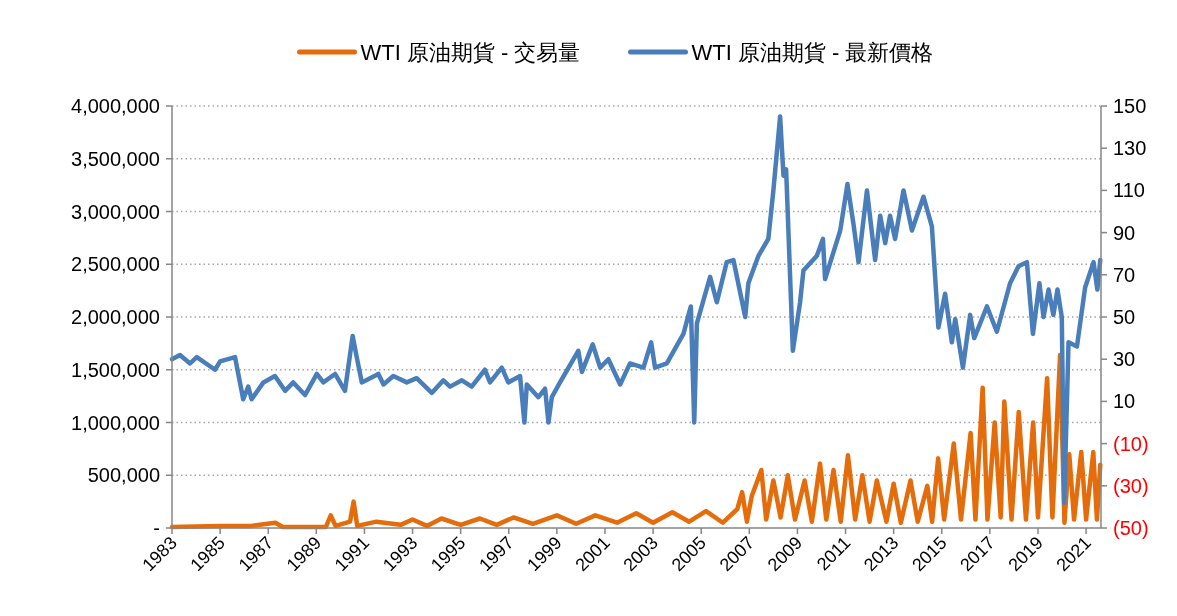  Describe the element at coordinates (1131, 528) in the screenshot. I see `y2-tick-label: (50)` at that location.